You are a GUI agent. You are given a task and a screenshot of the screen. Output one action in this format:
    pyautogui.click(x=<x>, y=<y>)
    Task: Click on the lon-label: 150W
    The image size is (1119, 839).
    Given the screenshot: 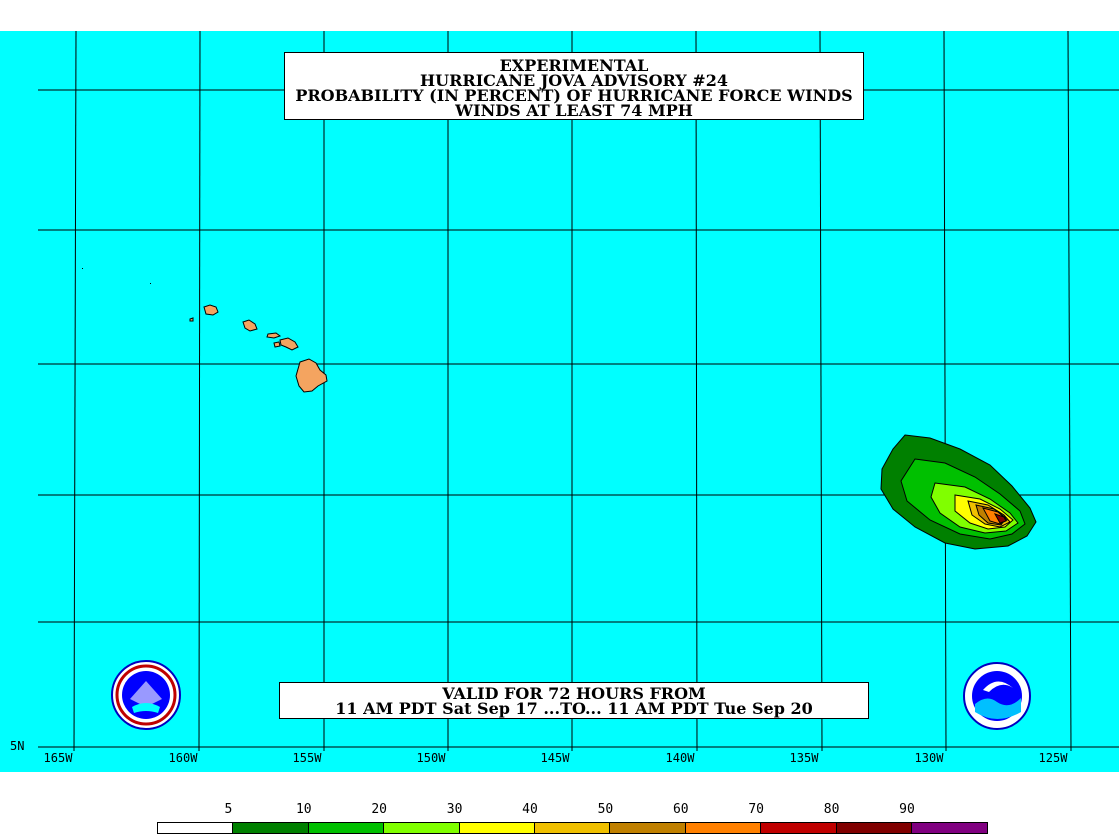 What is the action you would take?
    pyautogui.click(x=431, y=758)
    